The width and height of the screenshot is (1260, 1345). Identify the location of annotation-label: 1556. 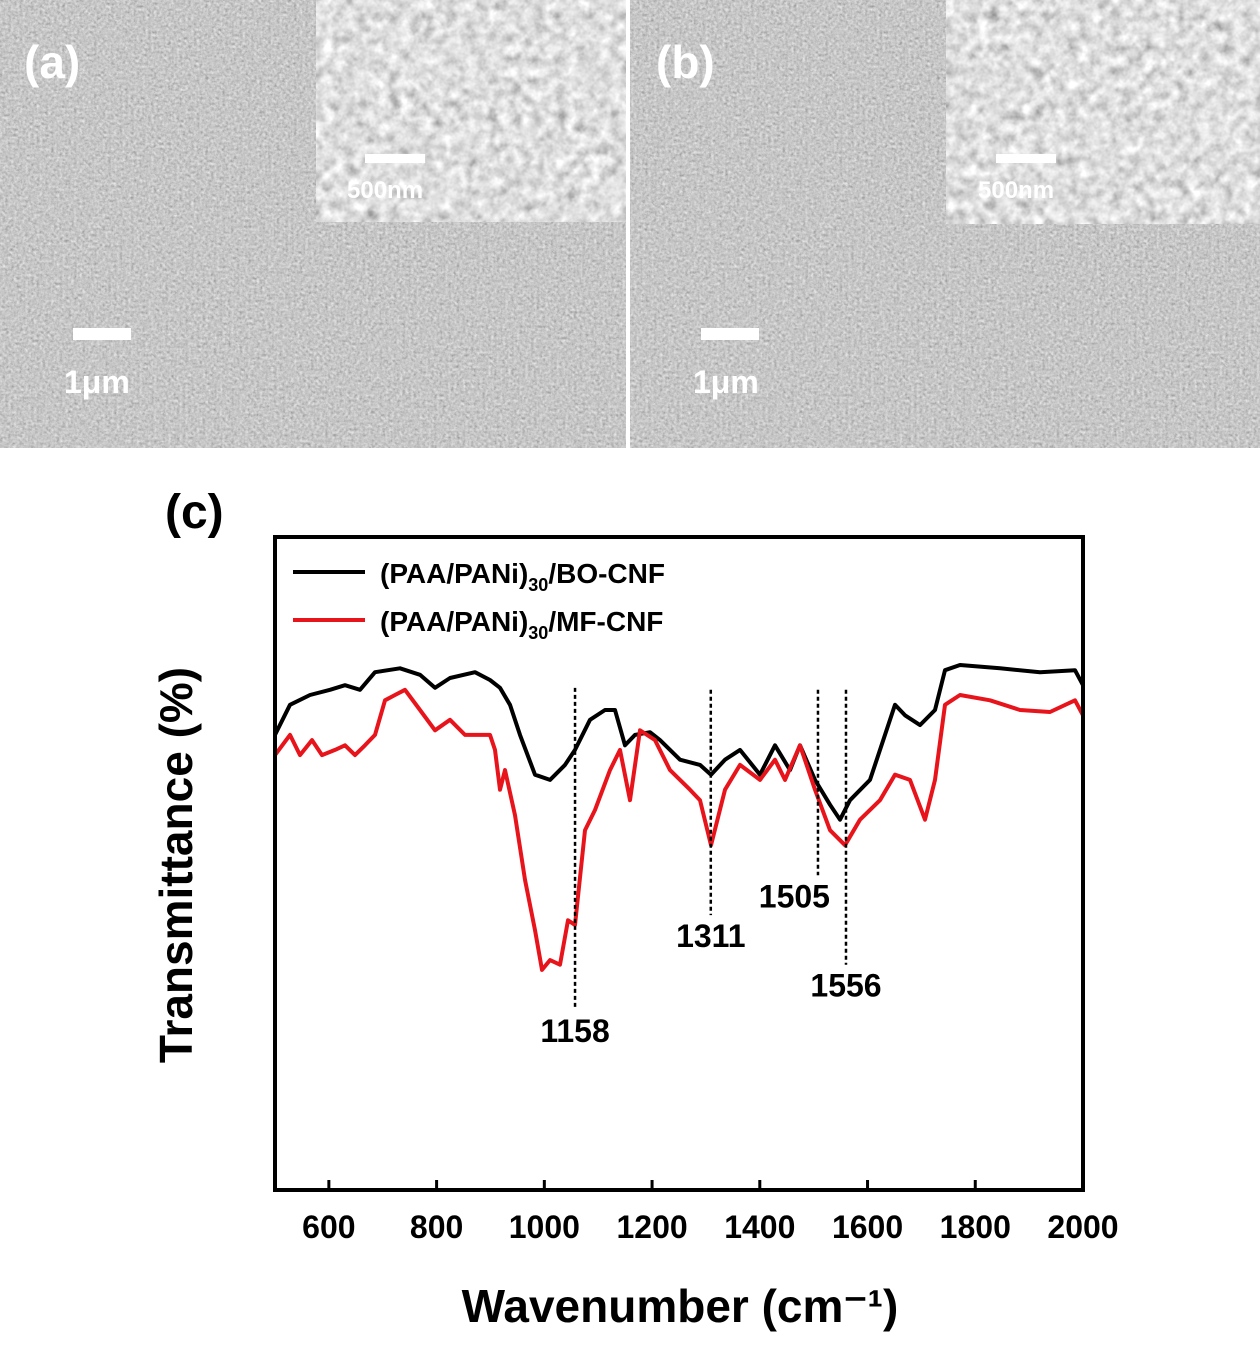
(845, 986).